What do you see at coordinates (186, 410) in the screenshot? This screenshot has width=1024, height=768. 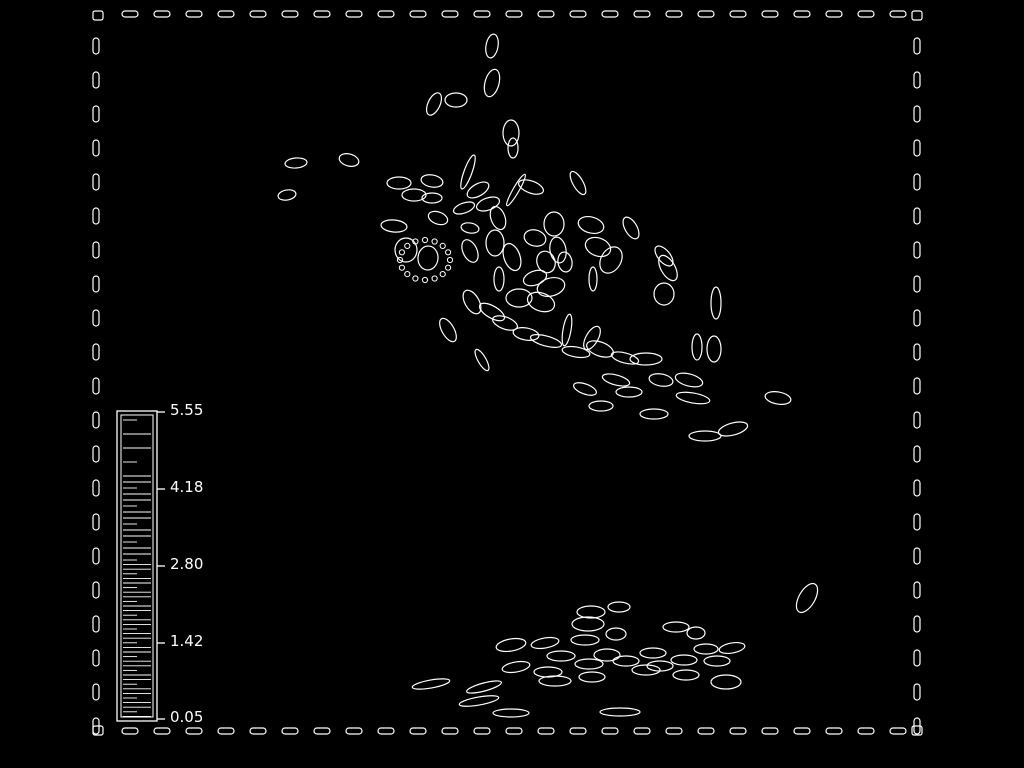 I see `colorbar-tick-label: 5.55` at bounding box center [186, 410].